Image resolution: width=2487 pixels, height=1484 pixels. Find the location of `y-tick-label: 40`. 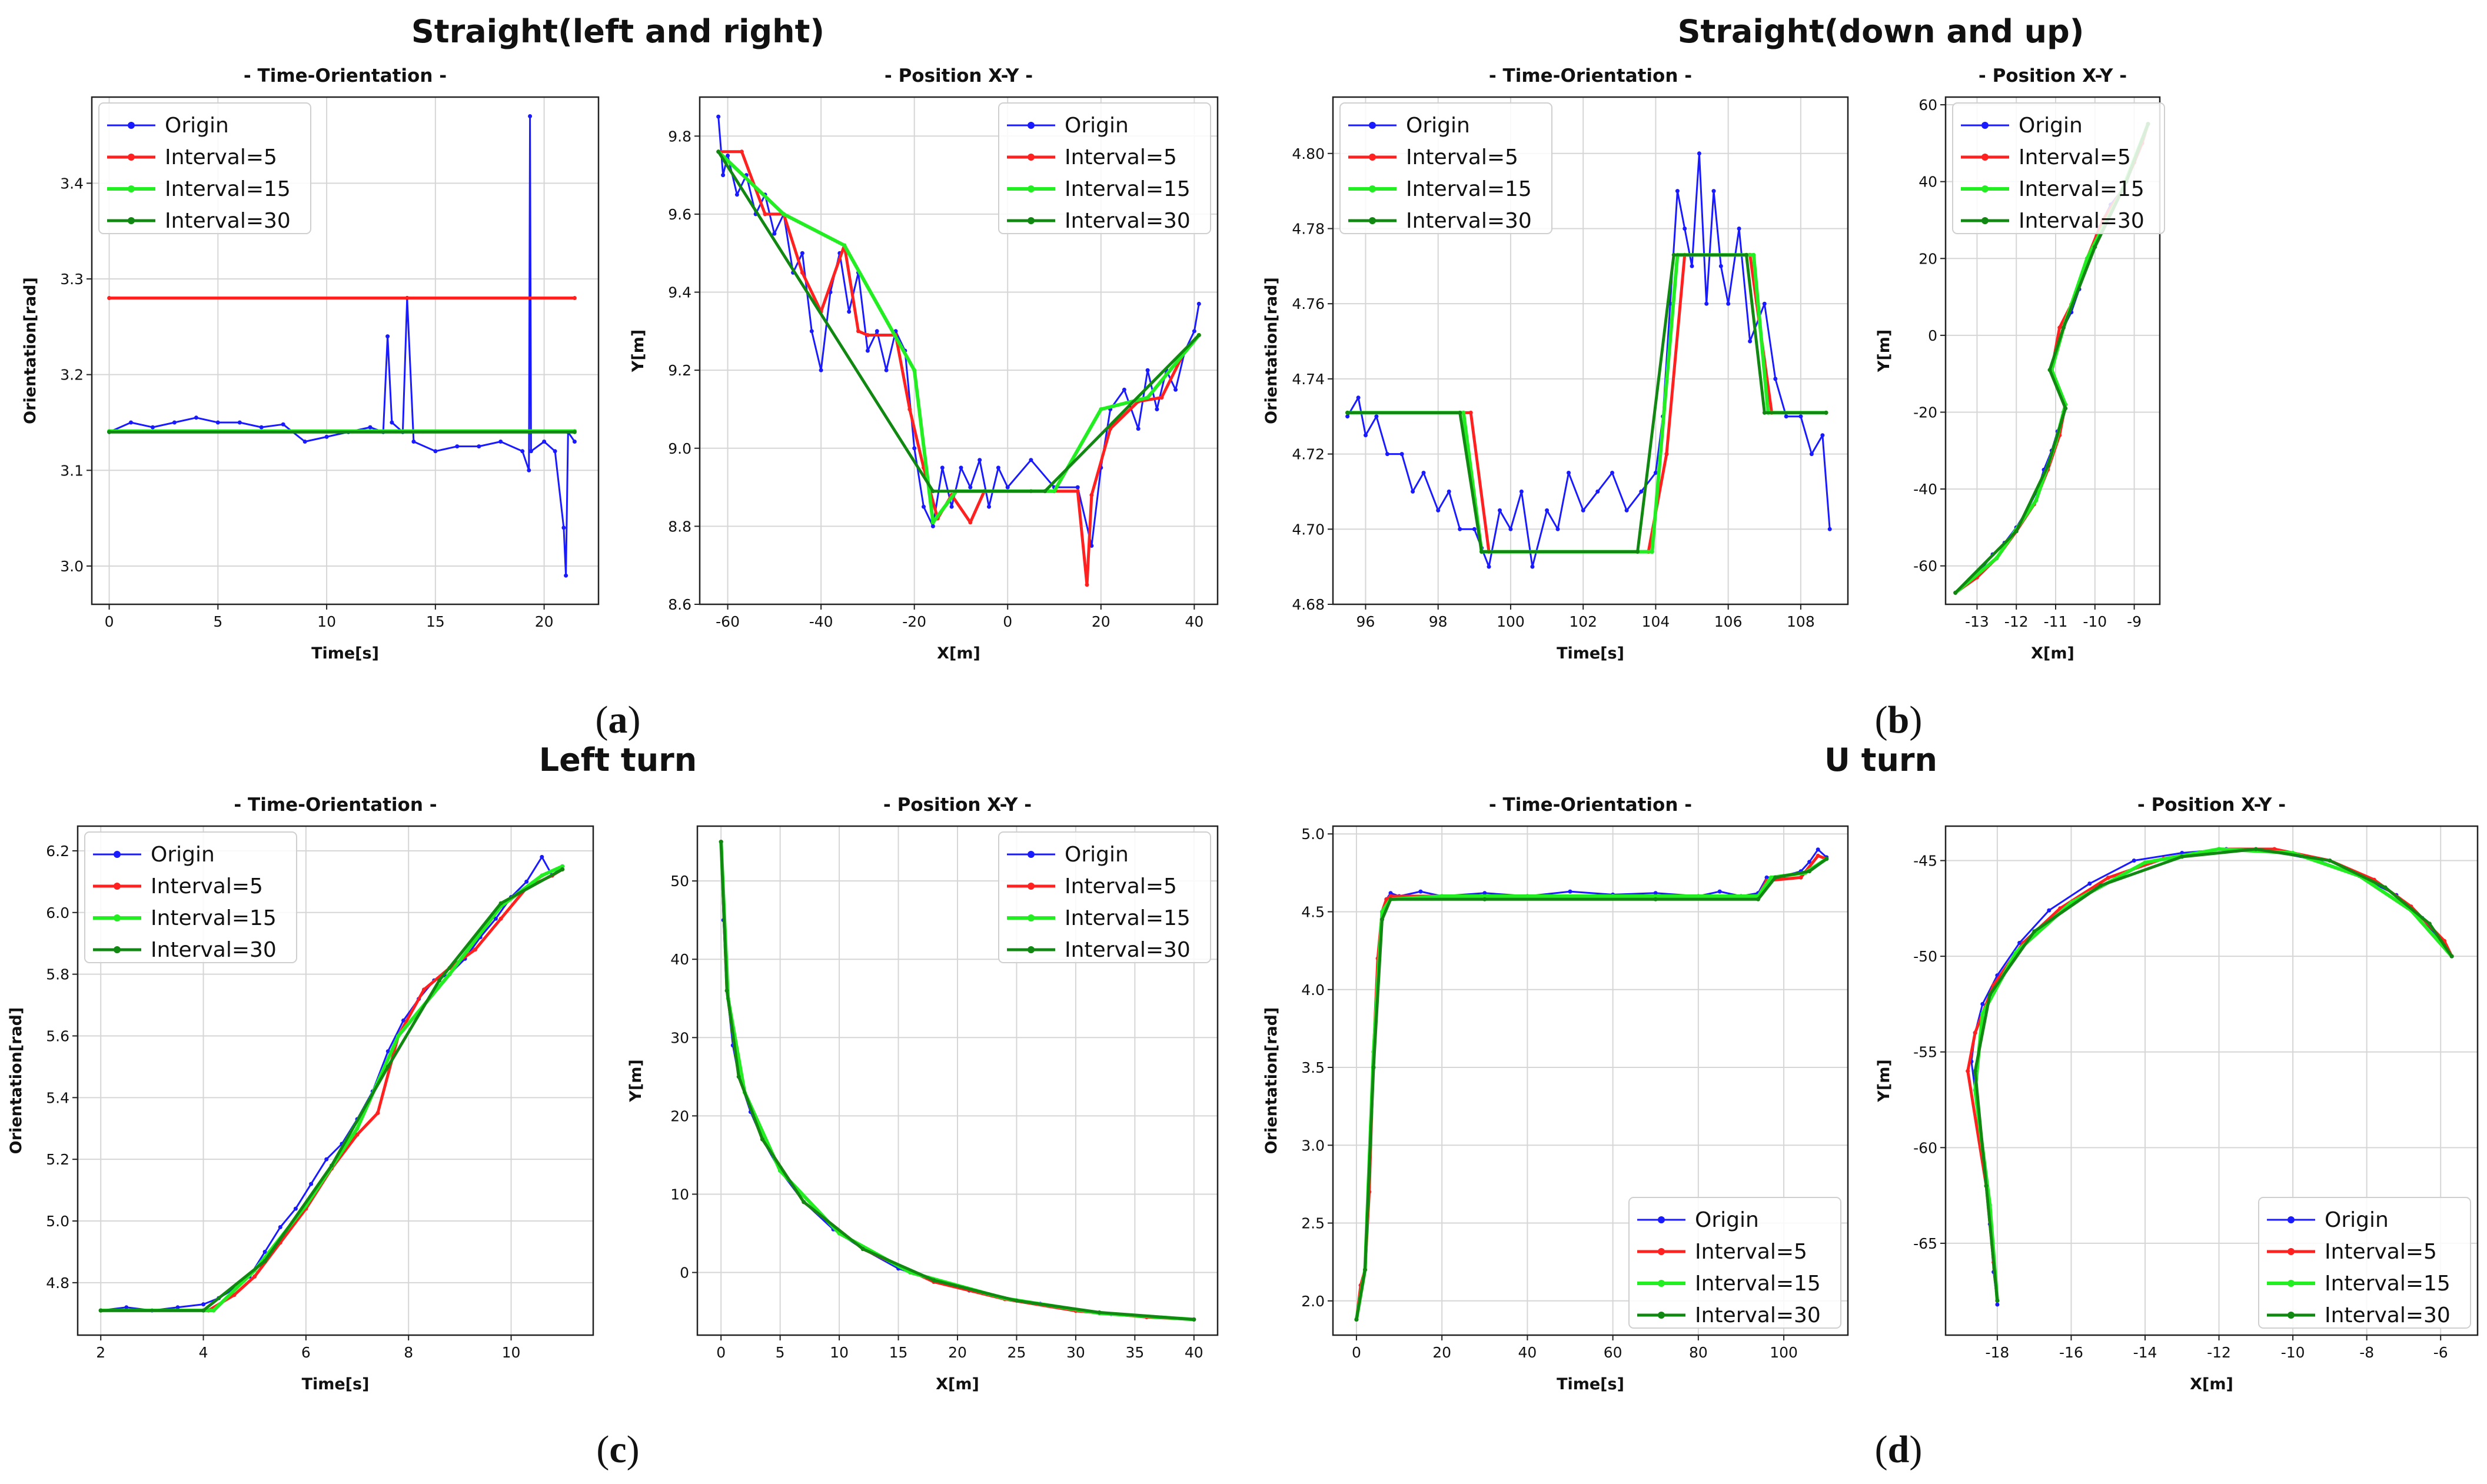

y-tick-label: 40 is located at coordinates (1928, 182).